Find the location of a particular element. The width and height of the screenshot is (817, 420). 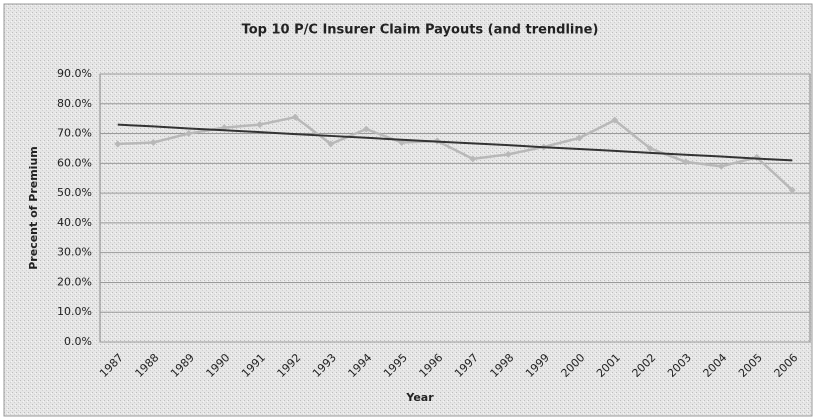

y-tick-label: 0.0% is located at coordinates (78, 341).